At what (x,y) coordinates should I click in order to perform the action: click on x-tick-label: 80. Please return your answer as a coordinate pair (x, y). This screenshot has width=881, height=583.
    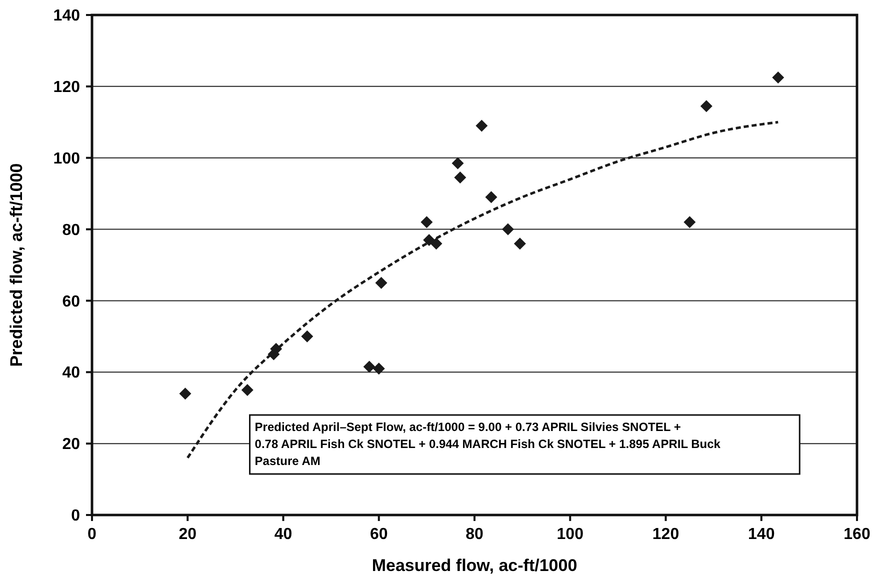
    Looking at the image, I should click on (475, 534).